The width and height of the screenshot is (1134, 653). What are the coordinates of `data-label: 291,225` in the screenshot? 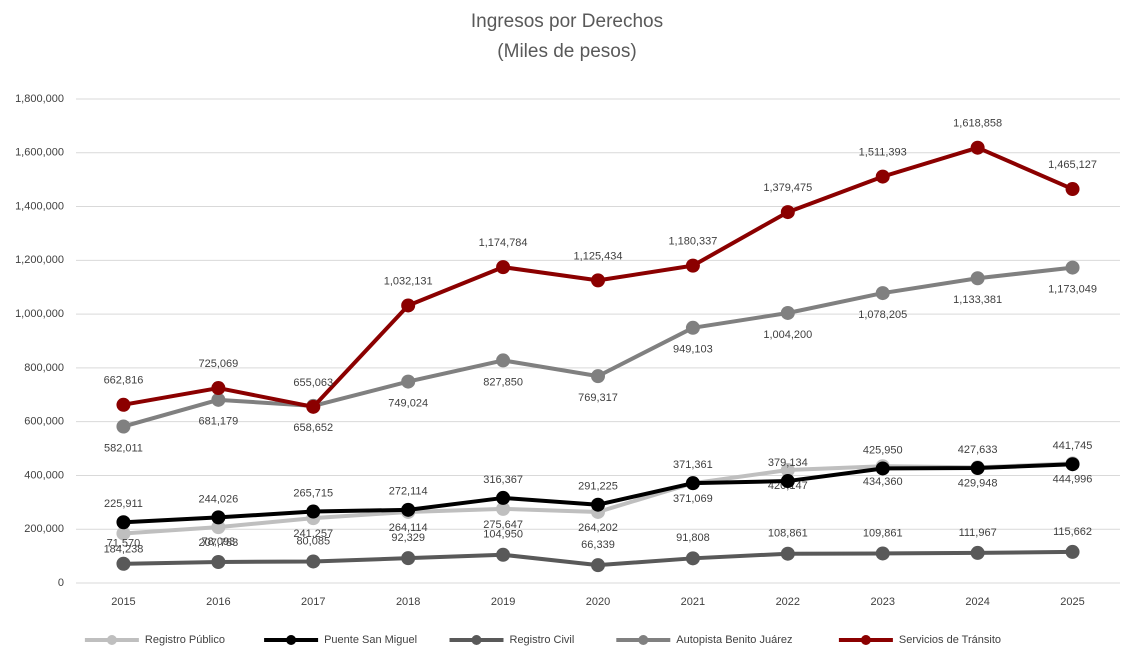 It's located at (598, 487).